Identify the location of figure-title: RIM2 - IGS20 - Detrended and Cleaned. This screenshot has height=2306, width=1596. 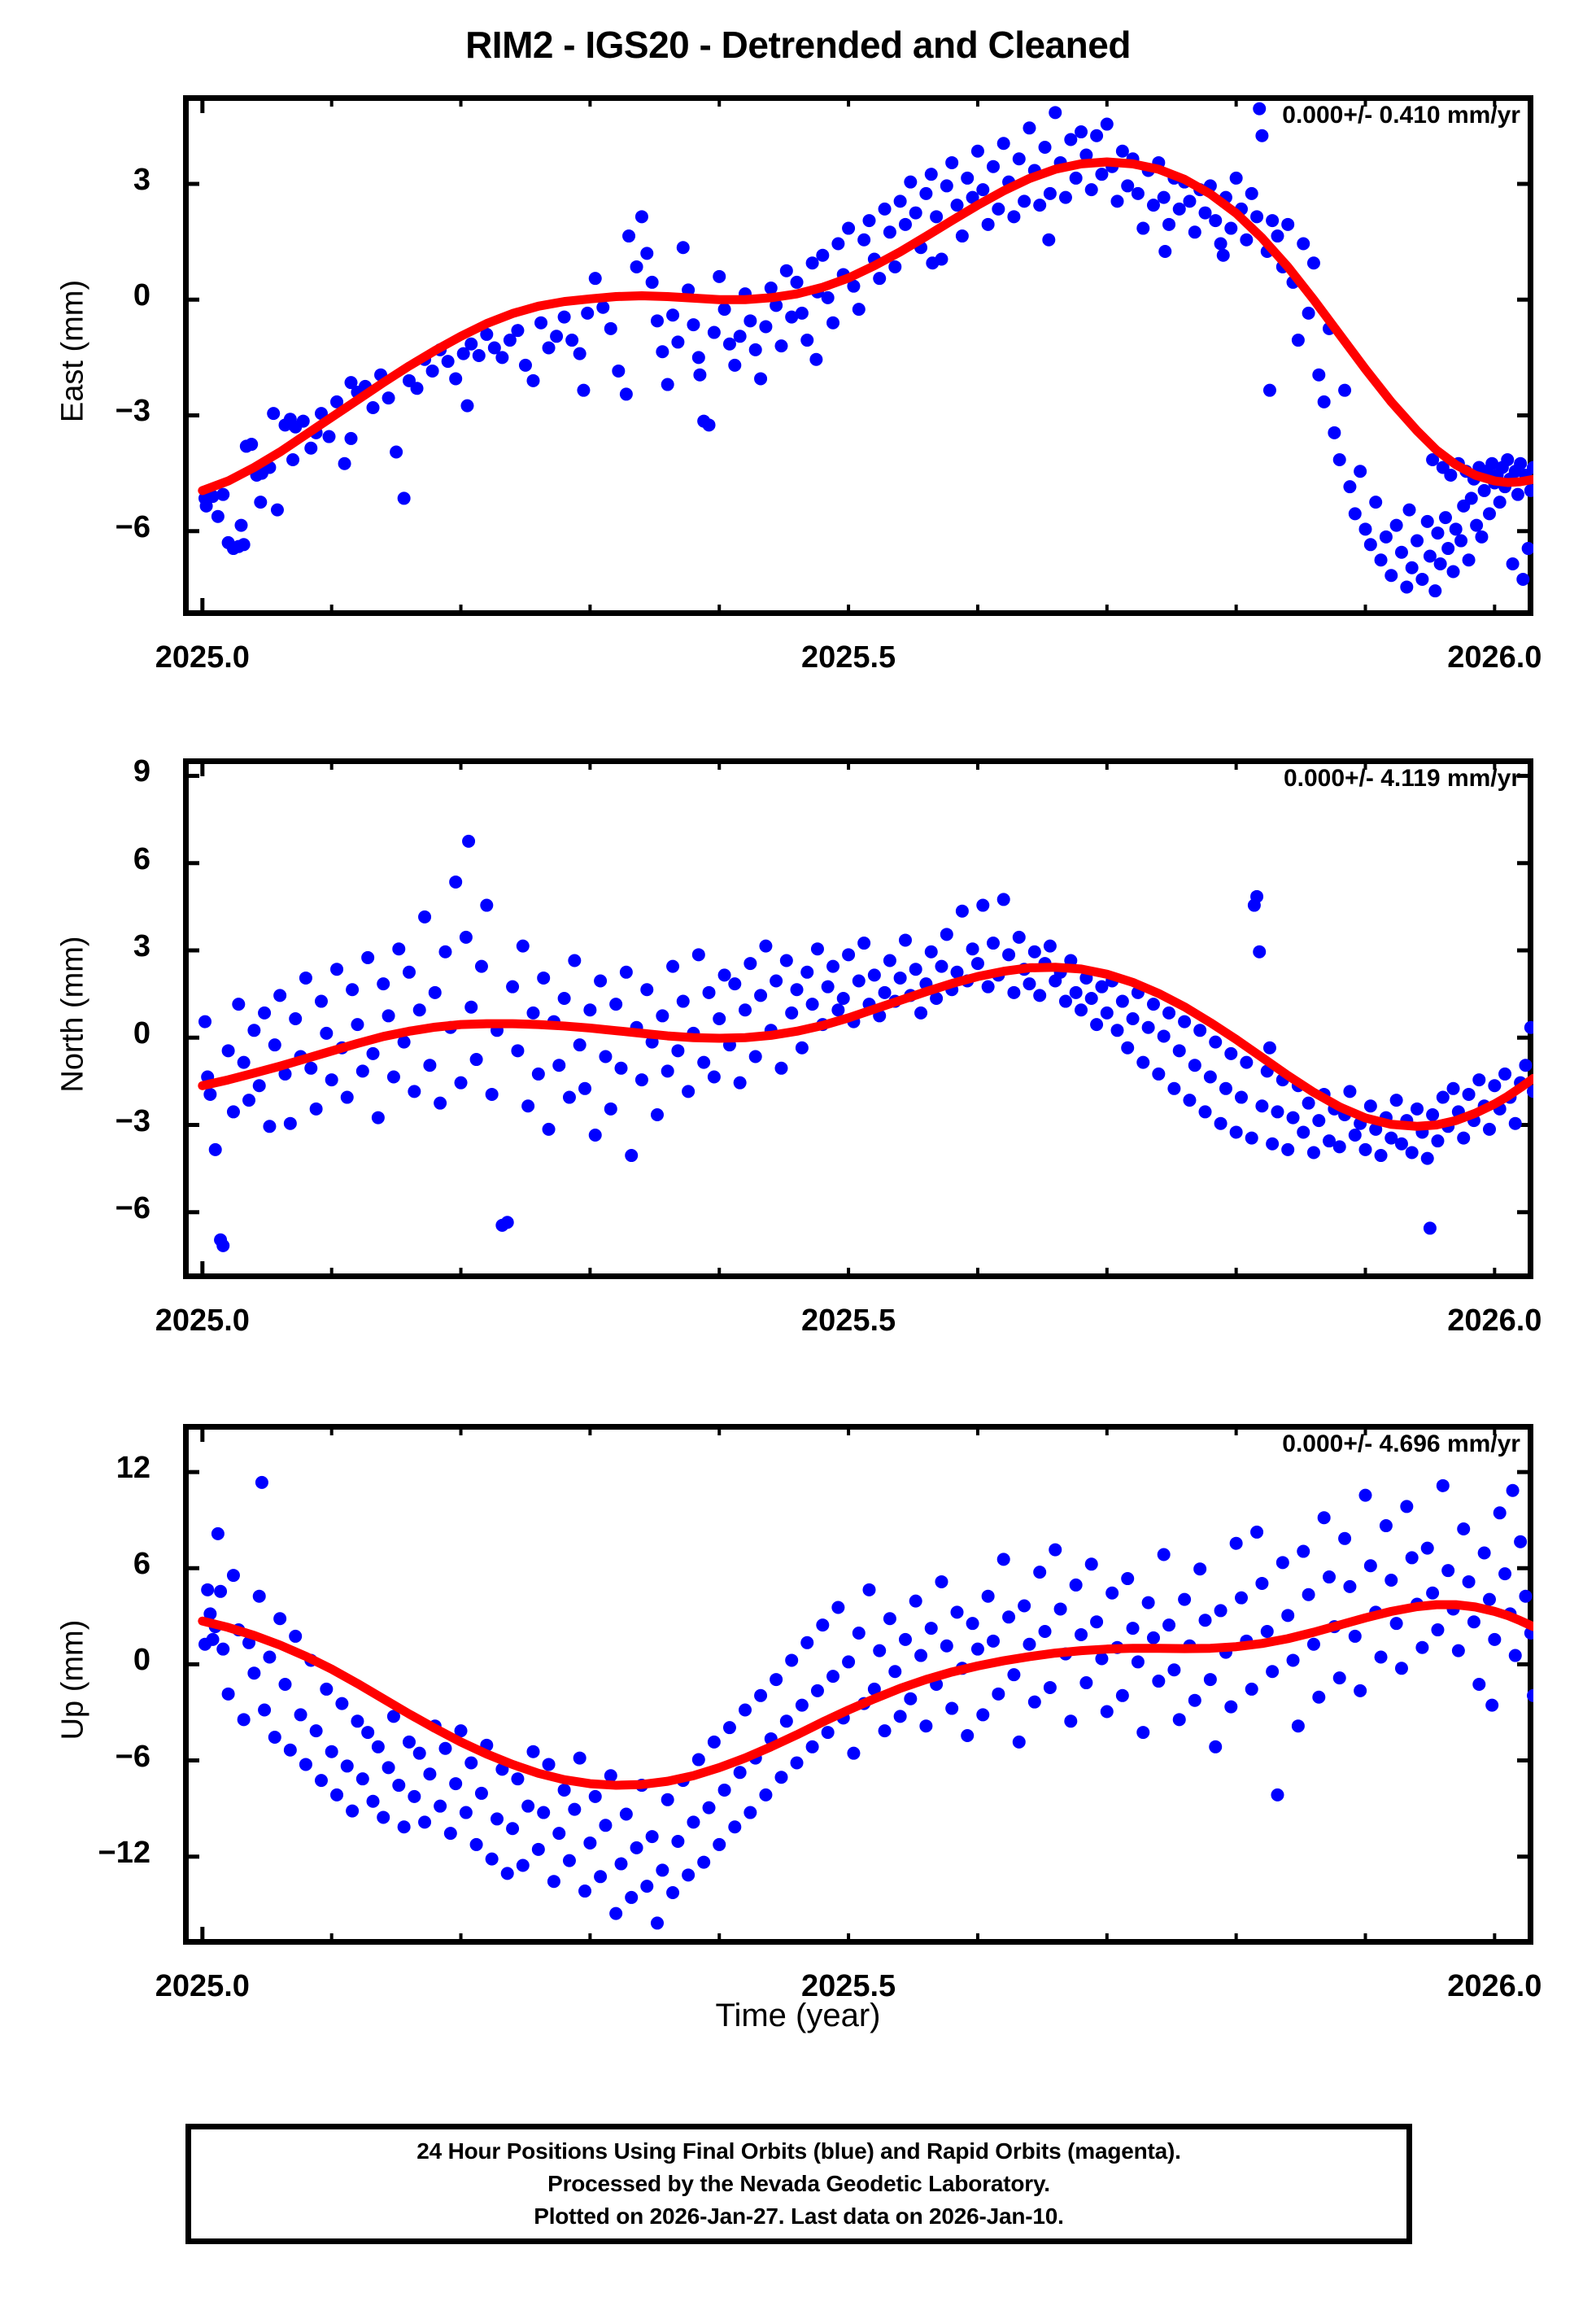
(798, 45).